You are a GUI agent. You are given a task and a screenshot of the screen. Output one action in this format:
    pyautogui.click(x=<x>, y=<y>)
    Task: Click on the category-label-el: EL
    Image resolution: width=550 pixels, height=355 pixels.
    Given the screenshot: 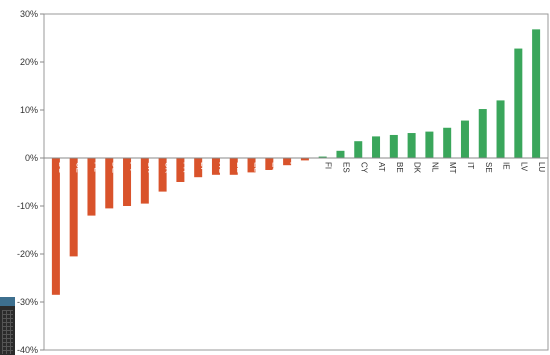 What is the action you would take?
    pyautogui.click(x=257, y=167)
    